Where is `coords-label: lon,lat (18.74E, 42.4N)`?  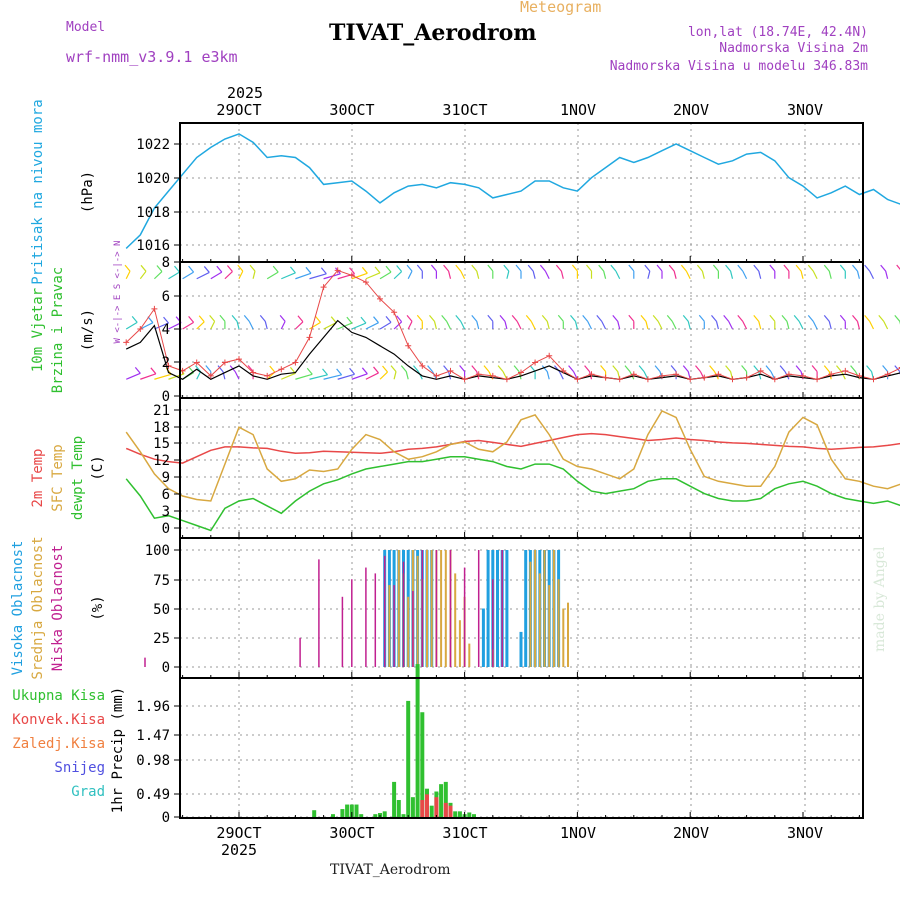 coords-label: lon,lat (18.74E, 42.4N) is located at coordinates (777, 32).